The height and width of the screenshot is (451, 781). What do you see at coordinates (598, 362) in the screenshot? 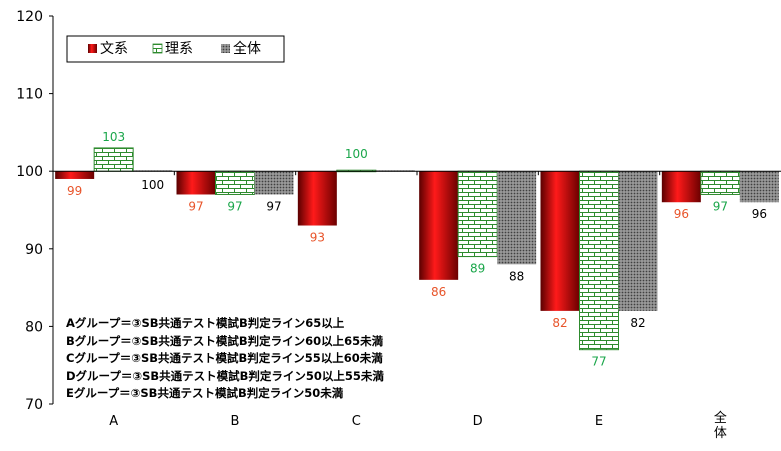
I see `data-label: 77` at bounding box center [598, 362].